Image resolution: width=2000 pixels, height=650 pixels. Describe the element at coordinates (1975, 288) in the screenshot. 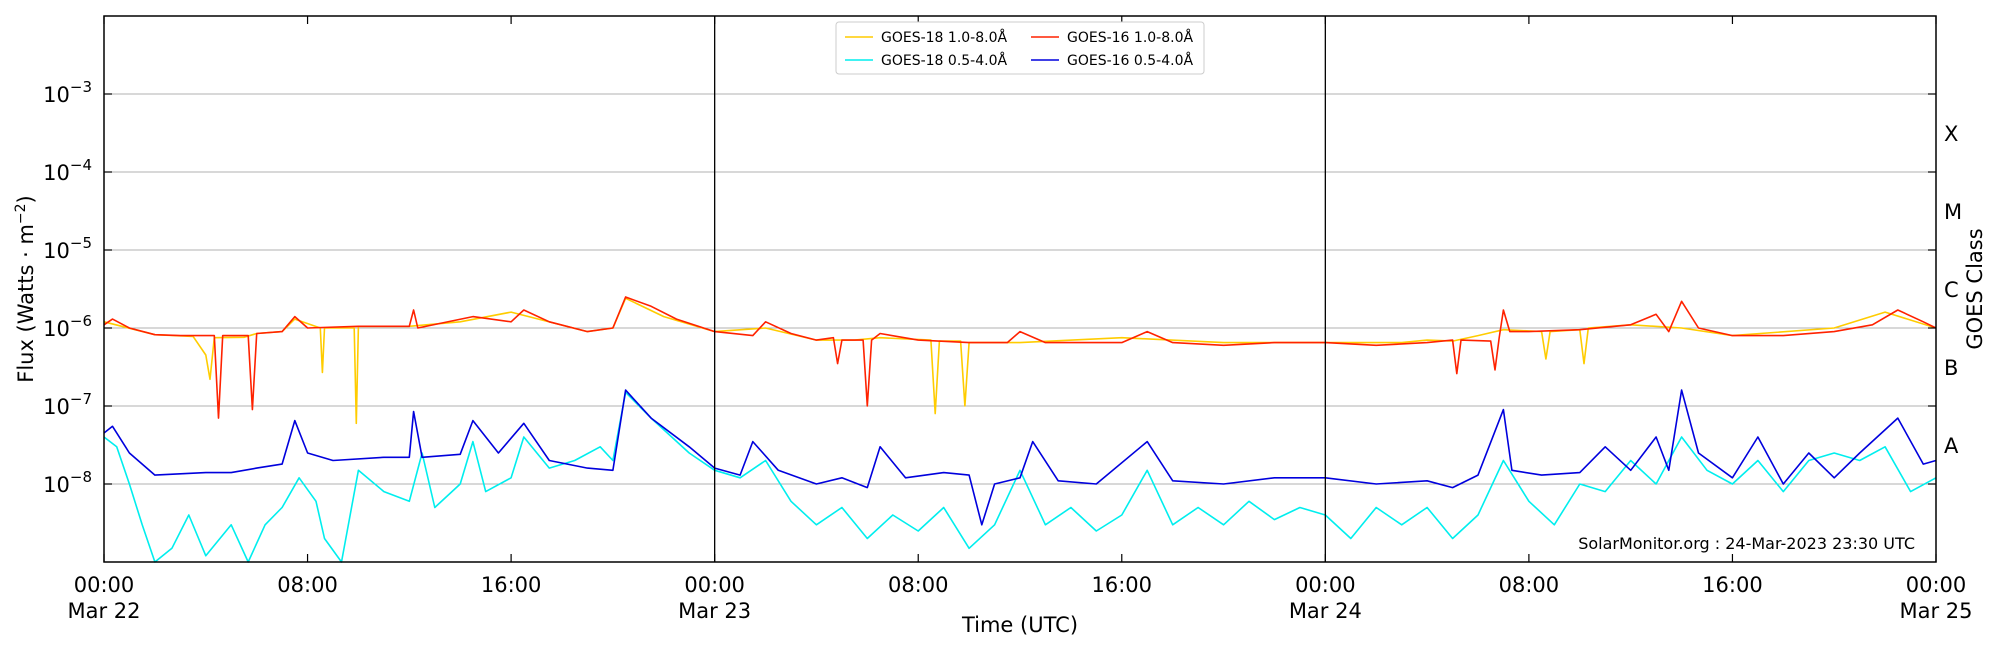

I see `right-axis-label: GOES Class` at that location.